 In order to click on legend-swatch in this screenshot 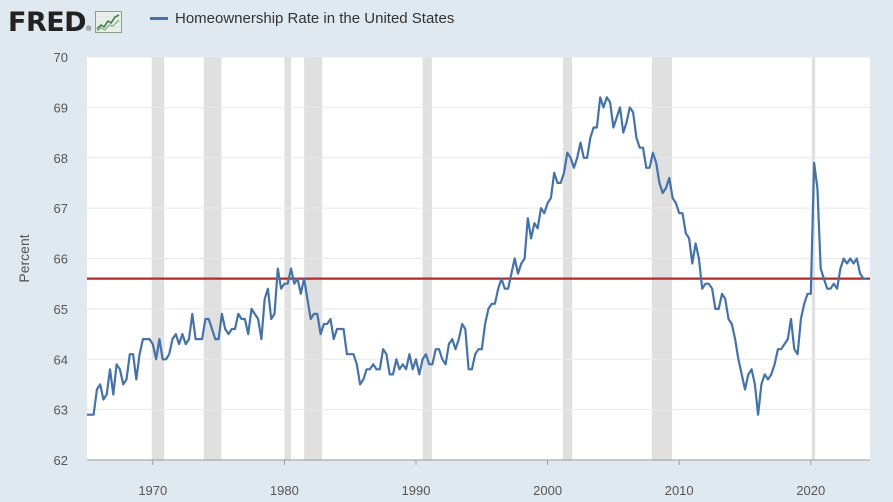, I will do `click(159, 18)`.